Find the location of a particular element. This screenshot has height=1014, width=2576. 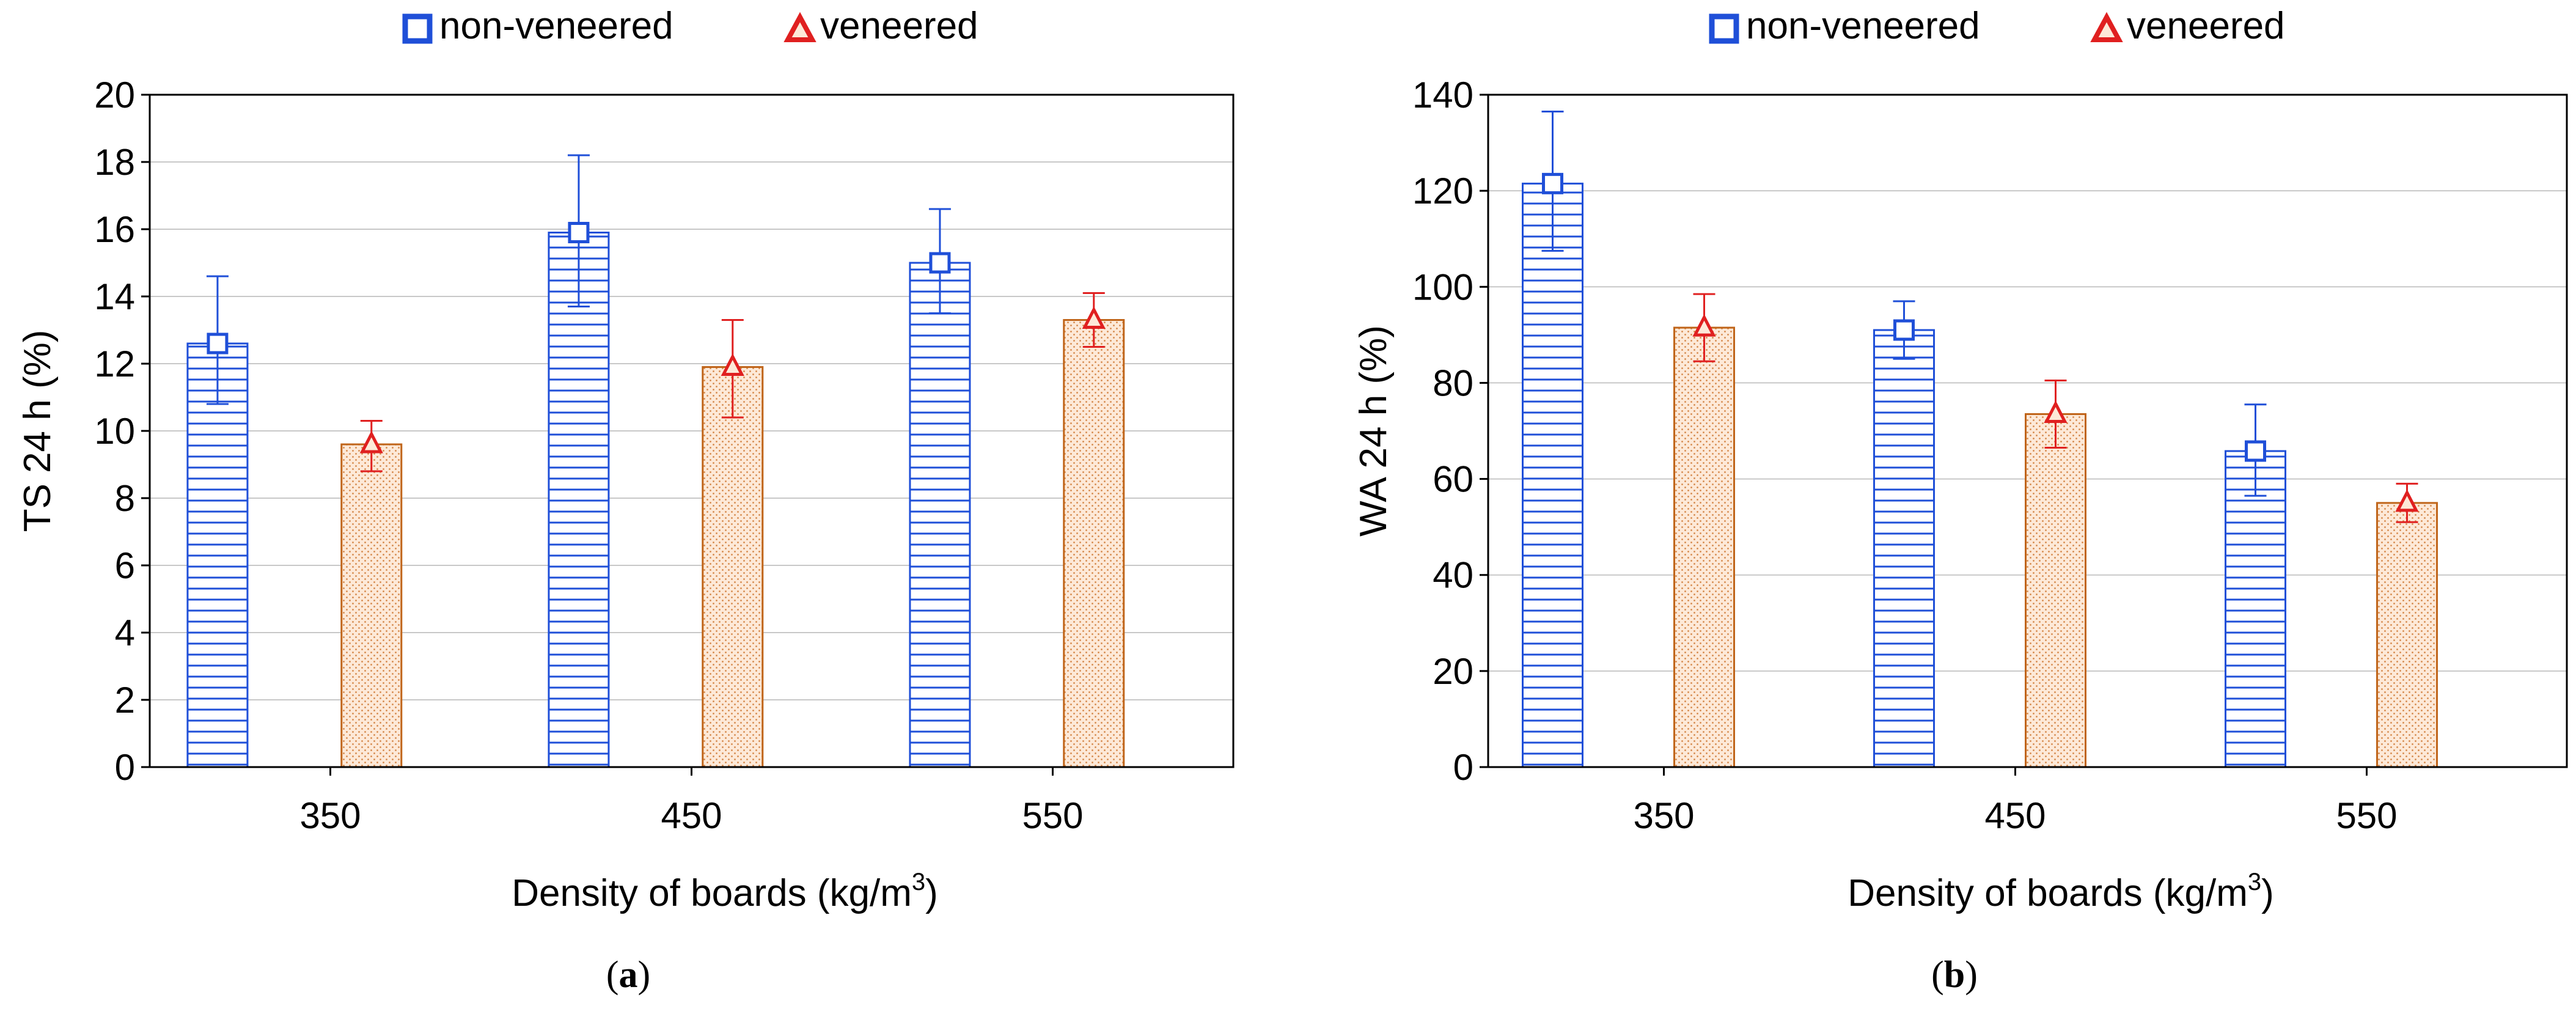

chart-b-xlabel-main: Density of boards (kg/m is located at coordinates (2048, 893).